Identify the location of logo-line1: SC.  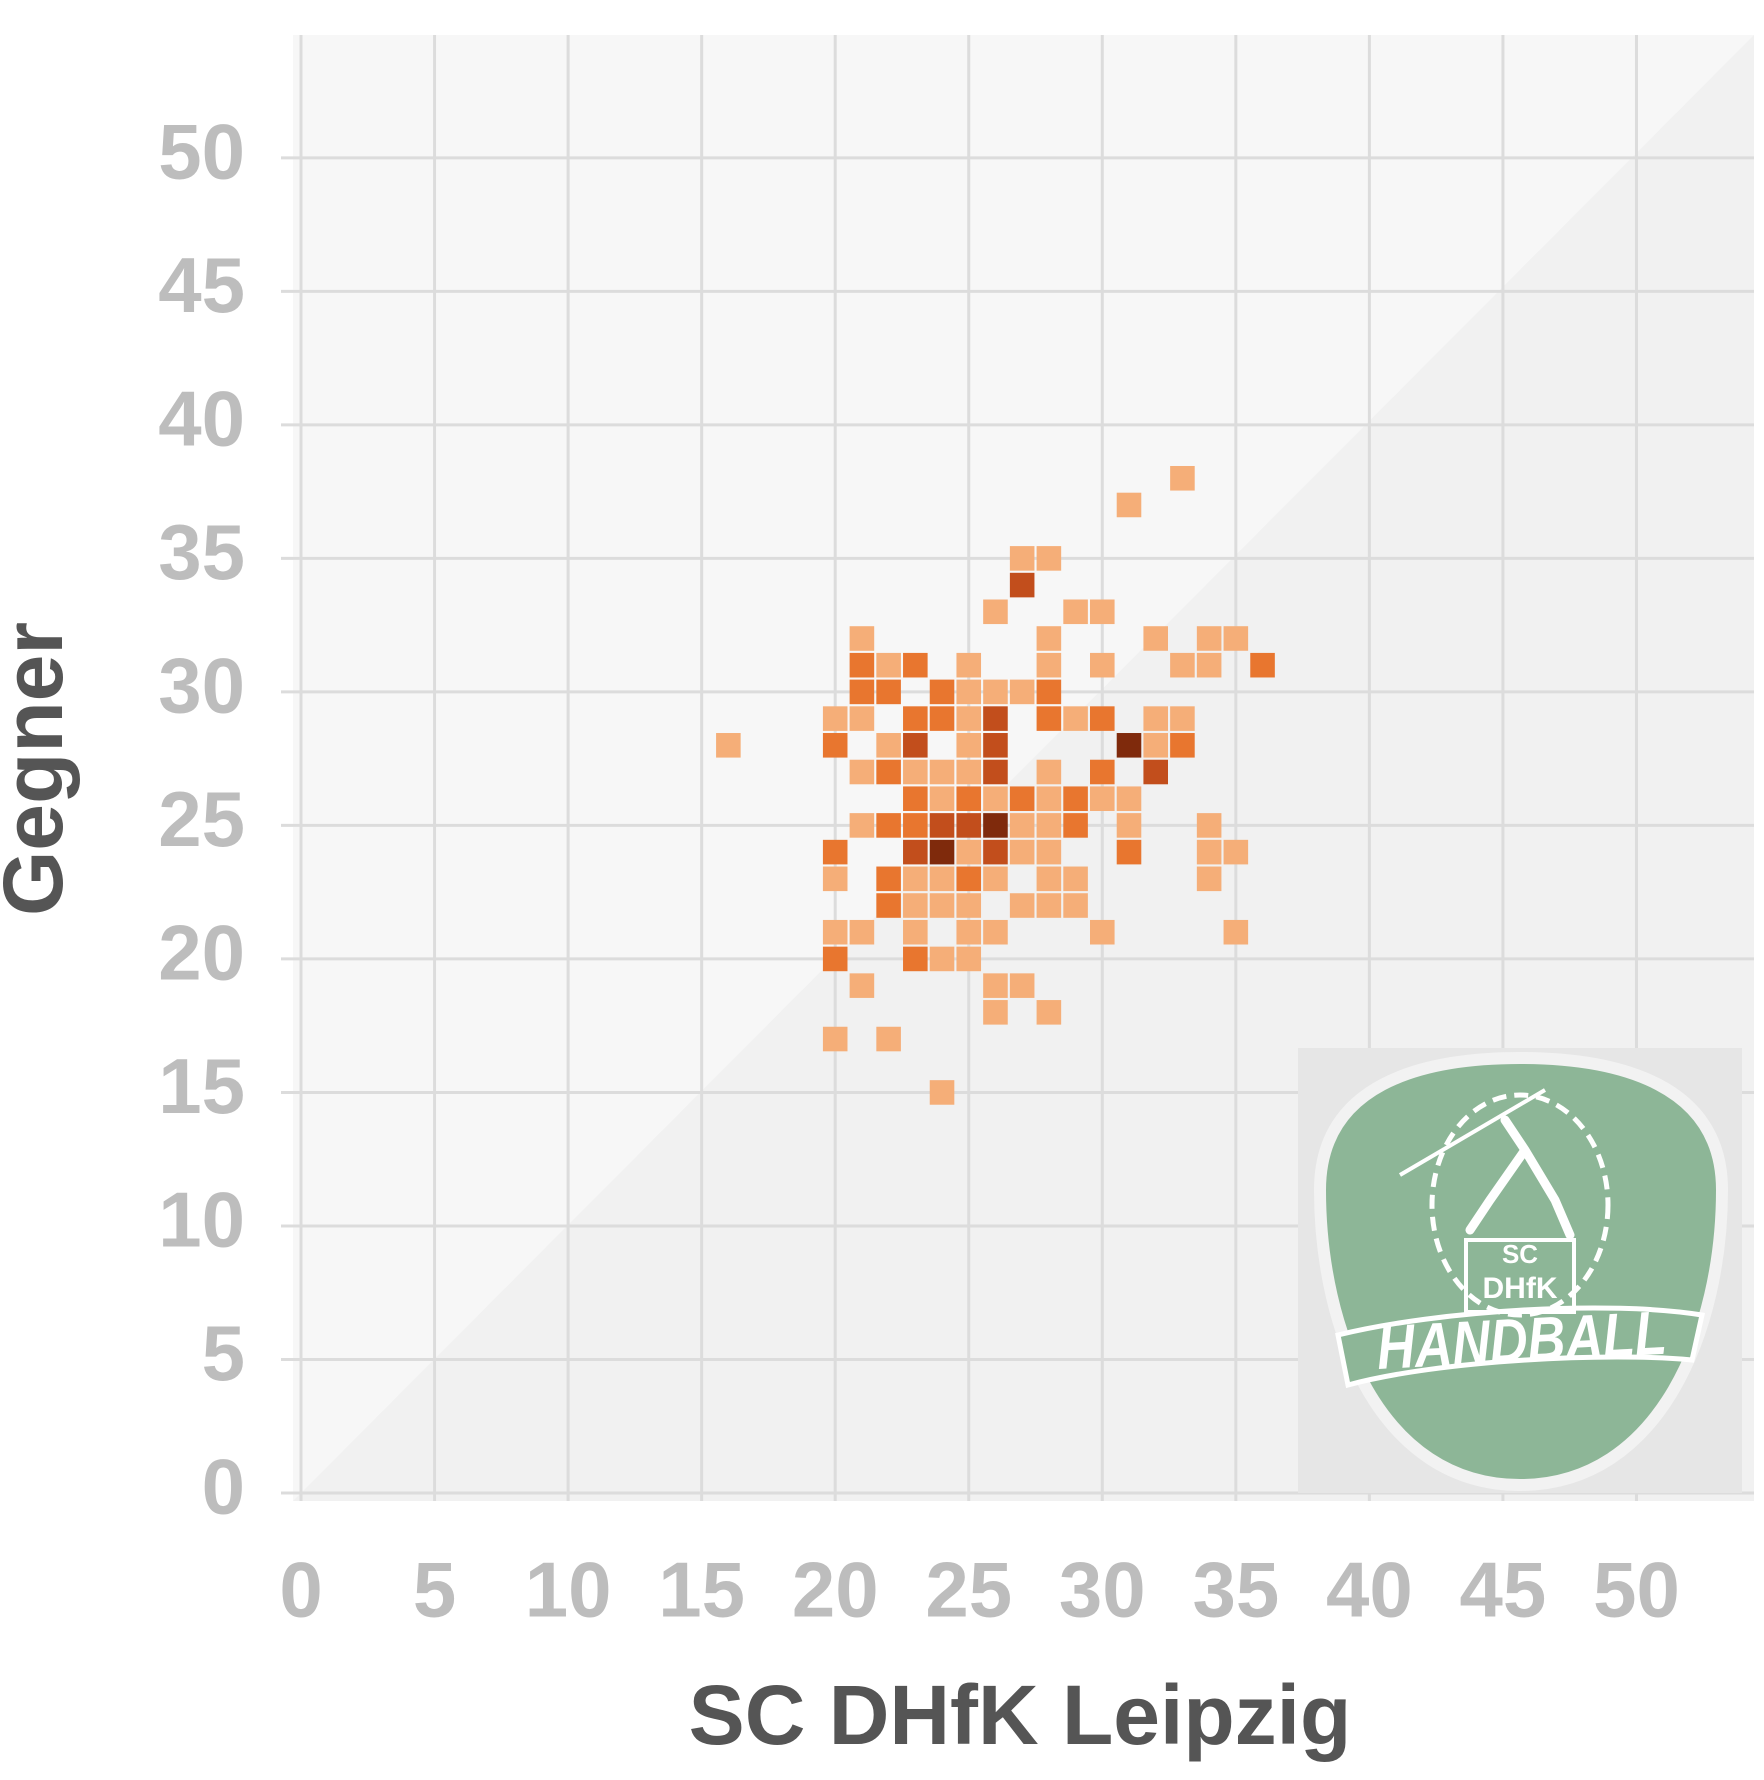
(1520, 1254).